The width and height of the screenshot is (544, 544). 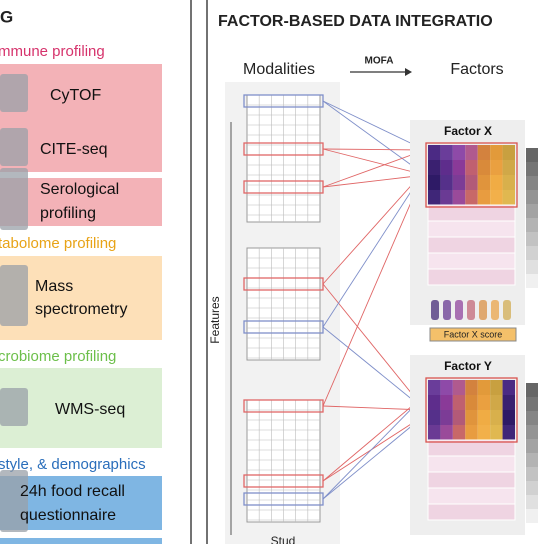 I want to click on section-title: style, & demographics, so click(x=73, y=464).